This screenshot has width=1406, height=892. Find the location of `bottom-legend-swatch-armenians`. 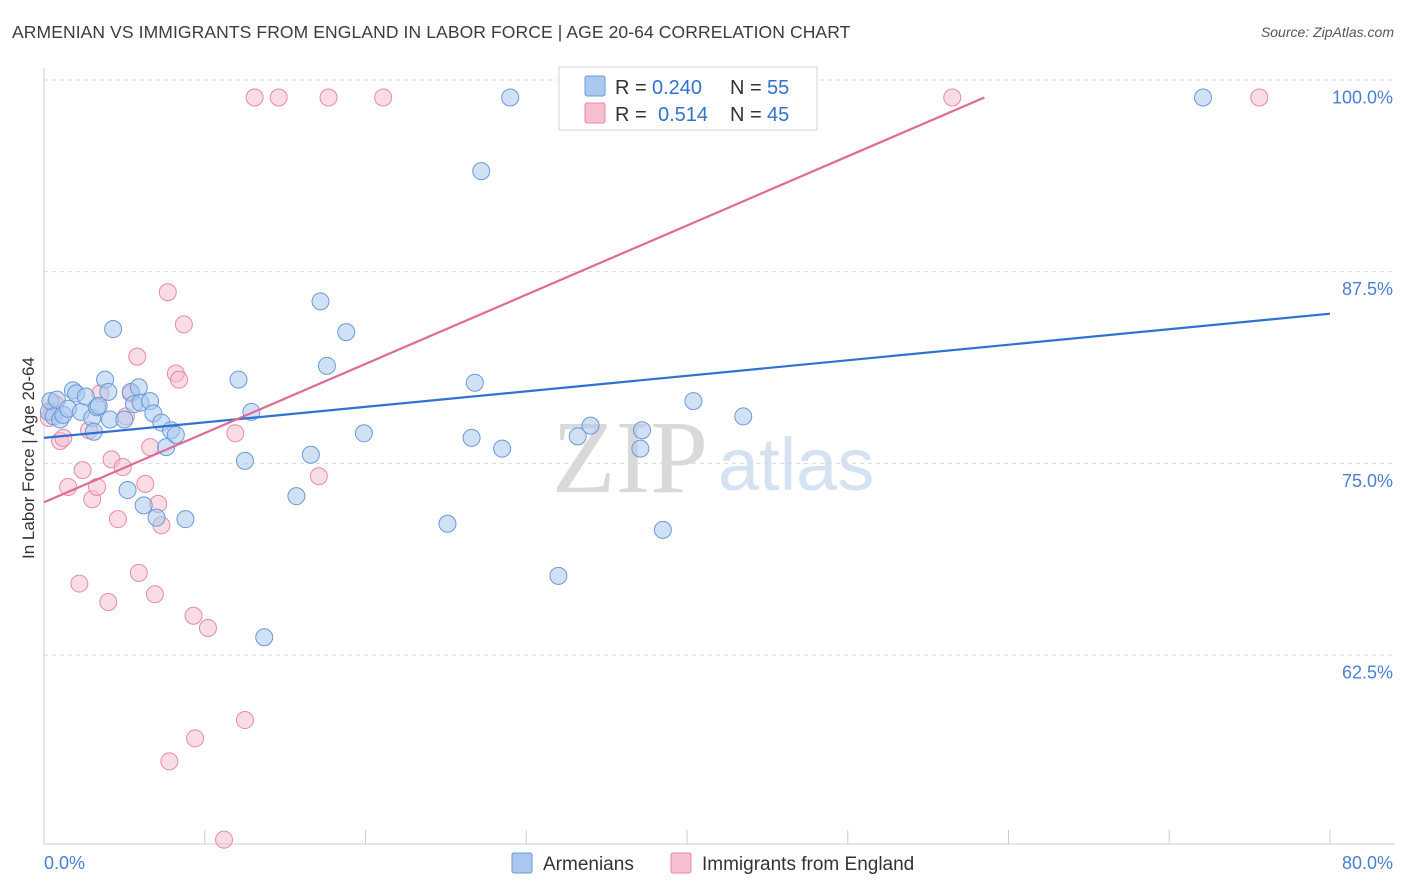

bottom-legend-swatch-armenians is located at coordinates (522, 863).